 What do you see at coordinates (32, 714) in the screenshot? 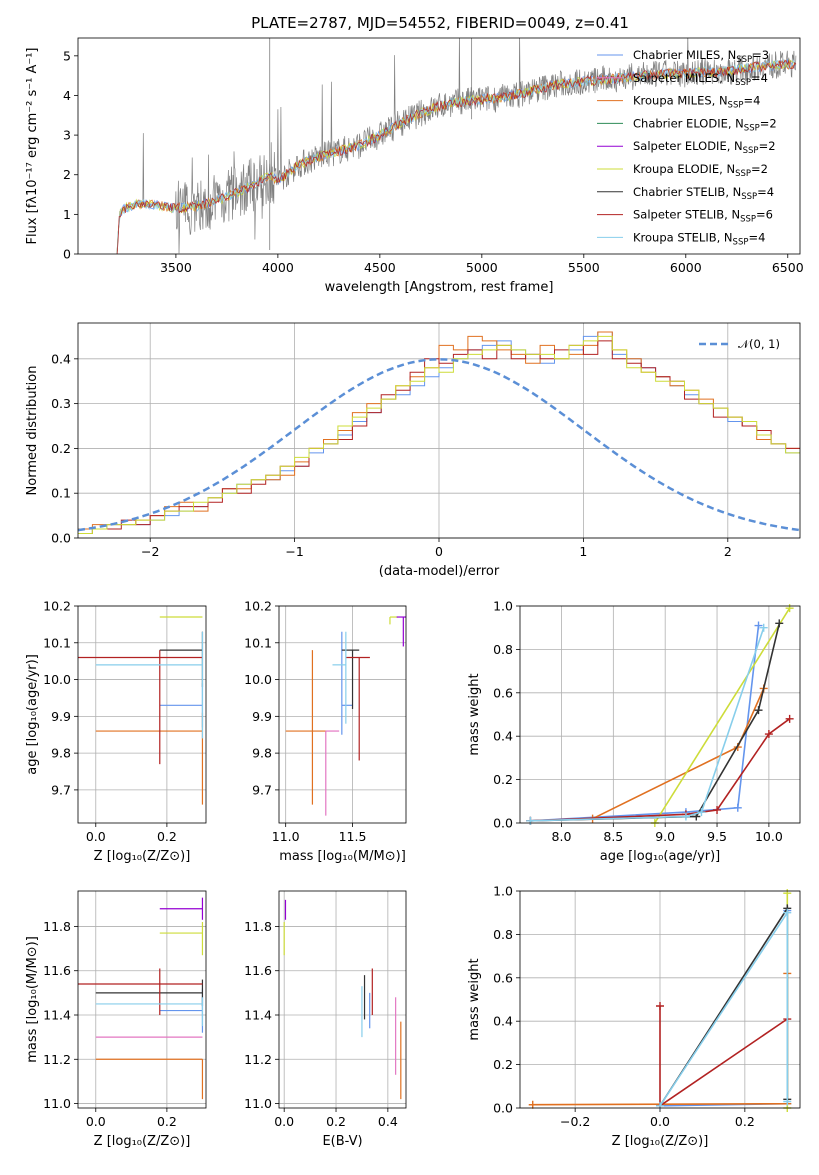
I see `y-axis-label: age [log₁₀(age/yr)]` at bounding box center [32, 714].